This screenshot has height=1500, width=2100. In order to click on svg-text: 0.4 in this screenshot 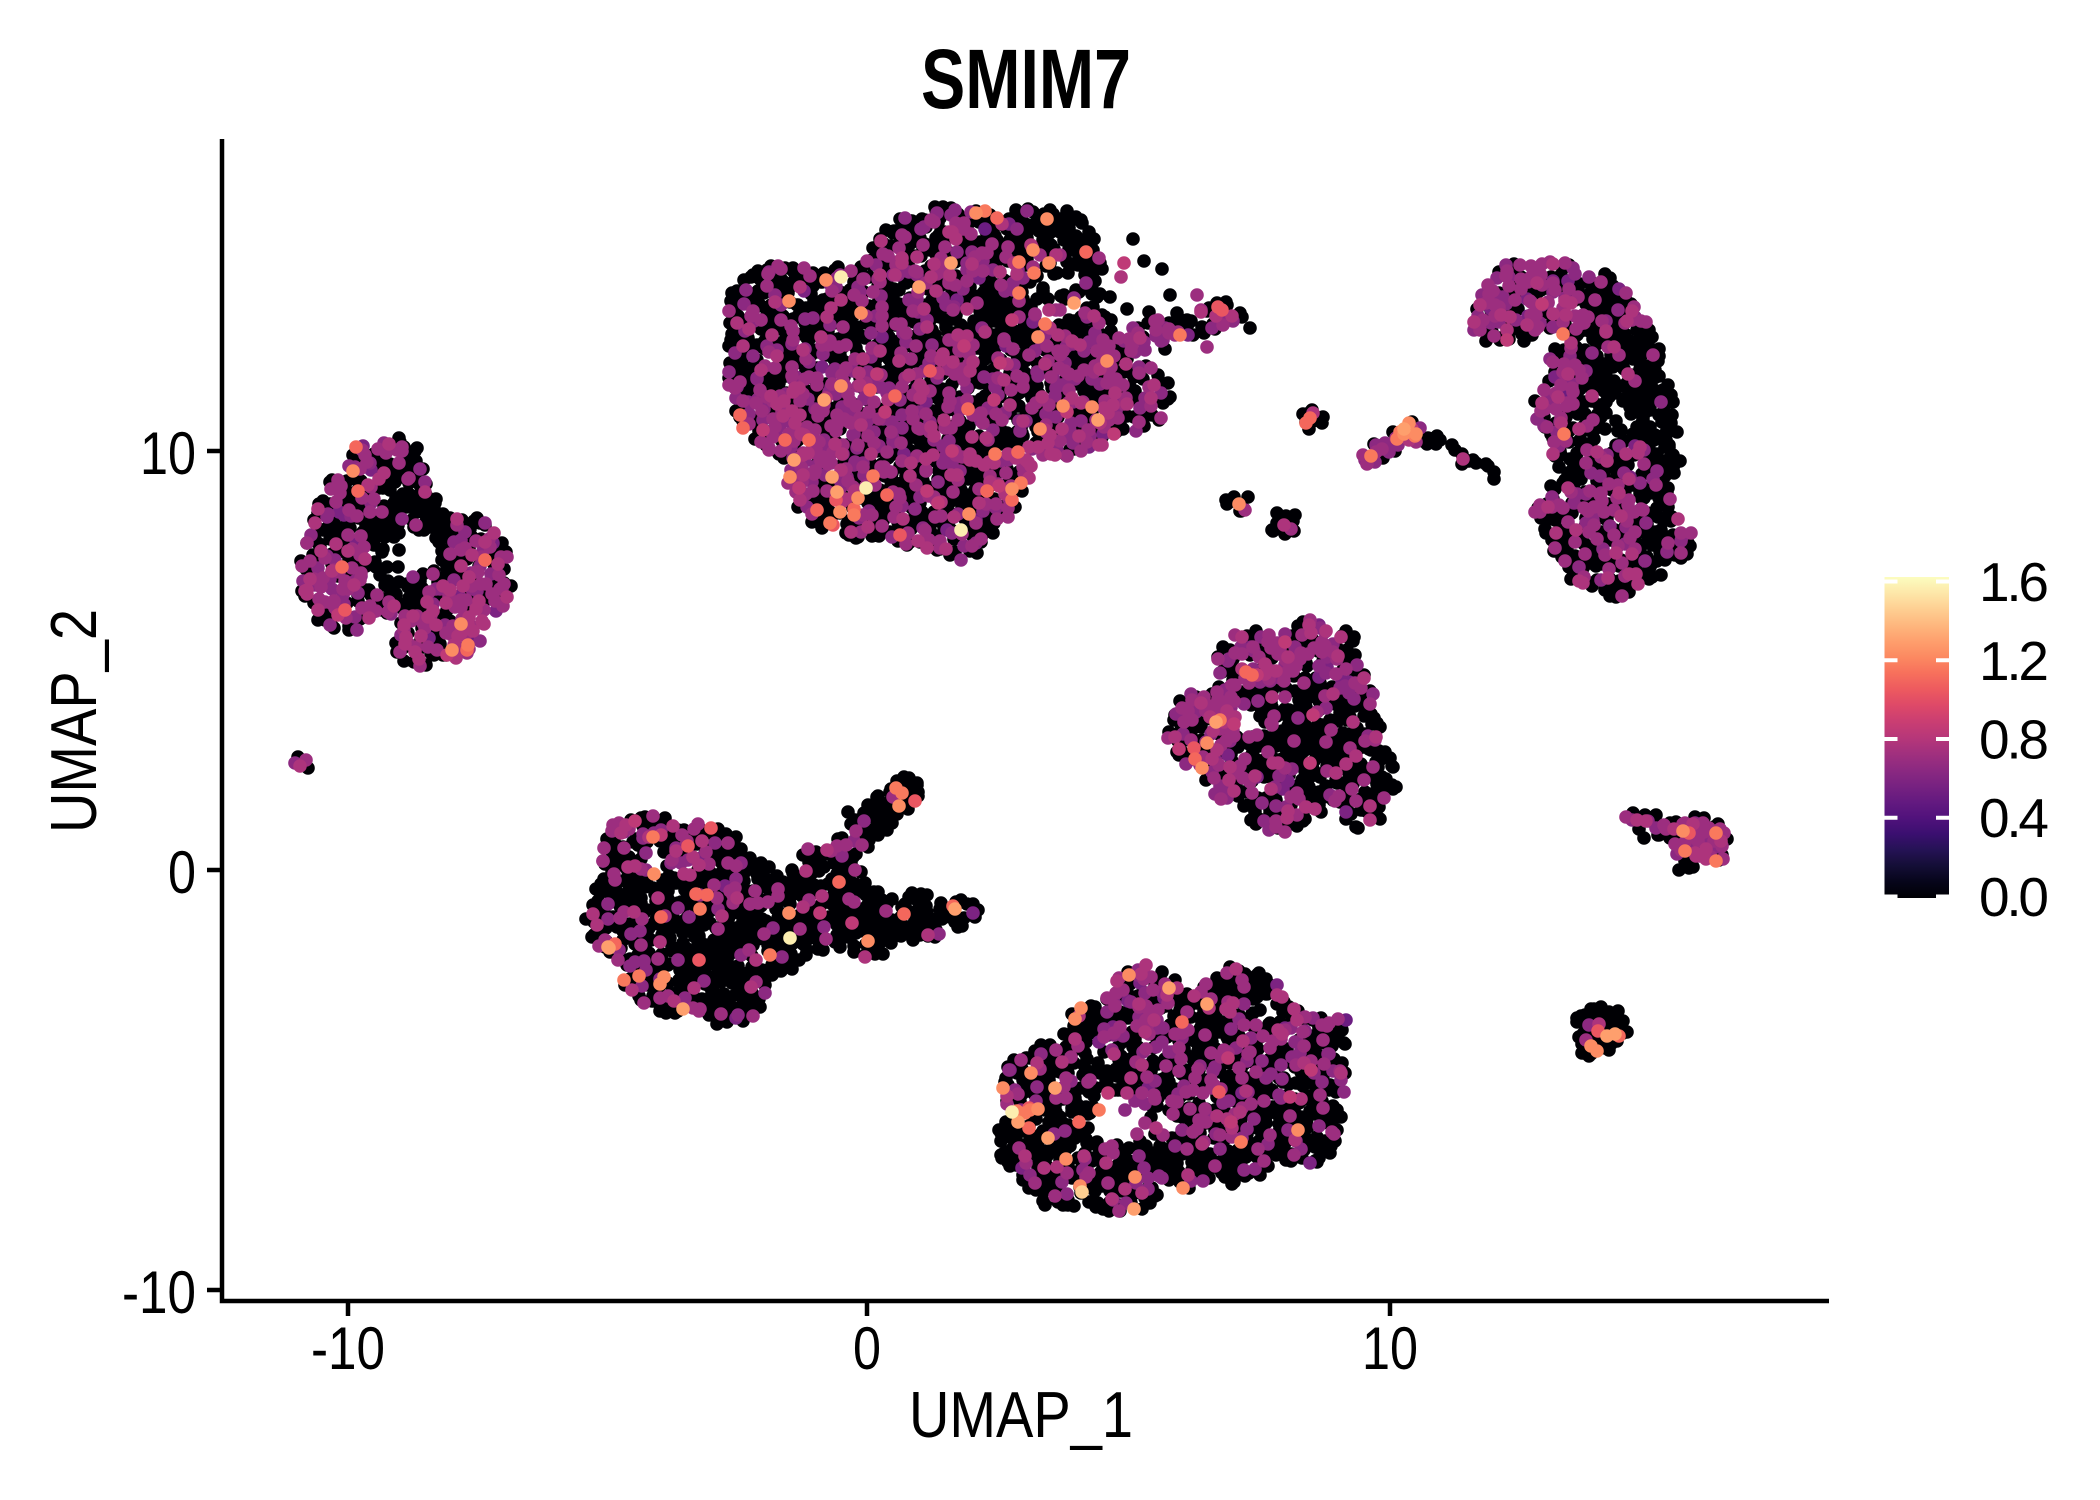, I will do `click(2014, 818)`.